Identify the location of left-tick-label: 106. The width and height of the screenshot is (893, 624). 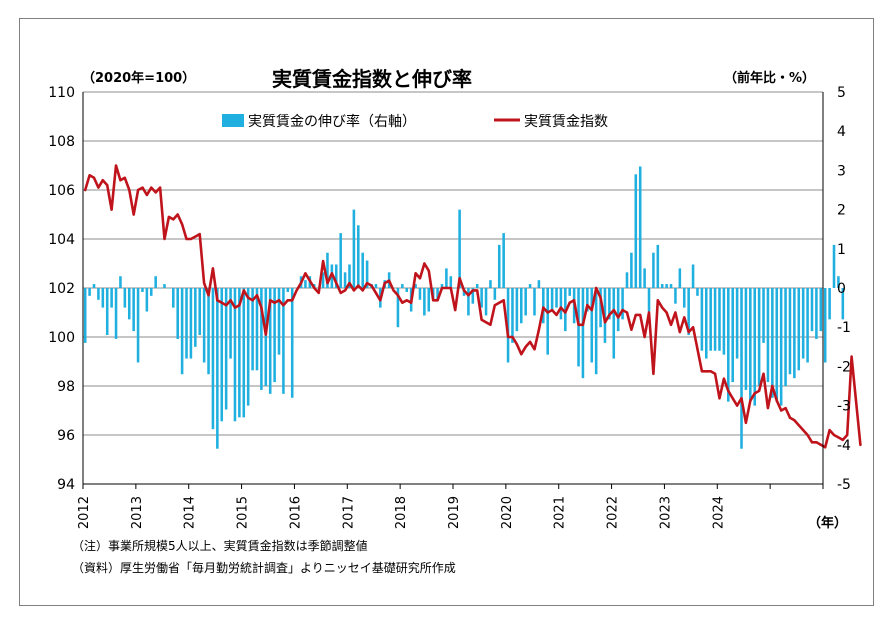
(61, 191).